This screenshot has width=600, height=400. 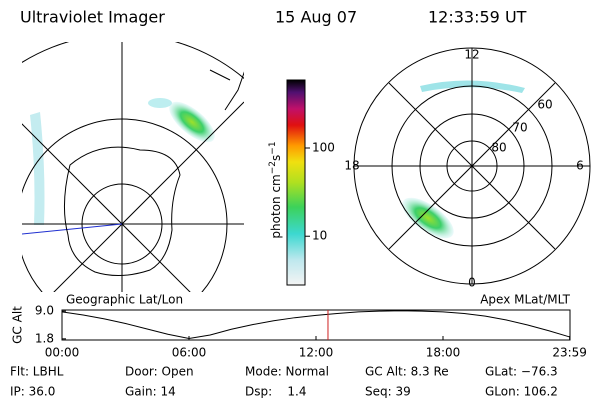 I want to click on polar-label: 12, so click(x=471, y=55).